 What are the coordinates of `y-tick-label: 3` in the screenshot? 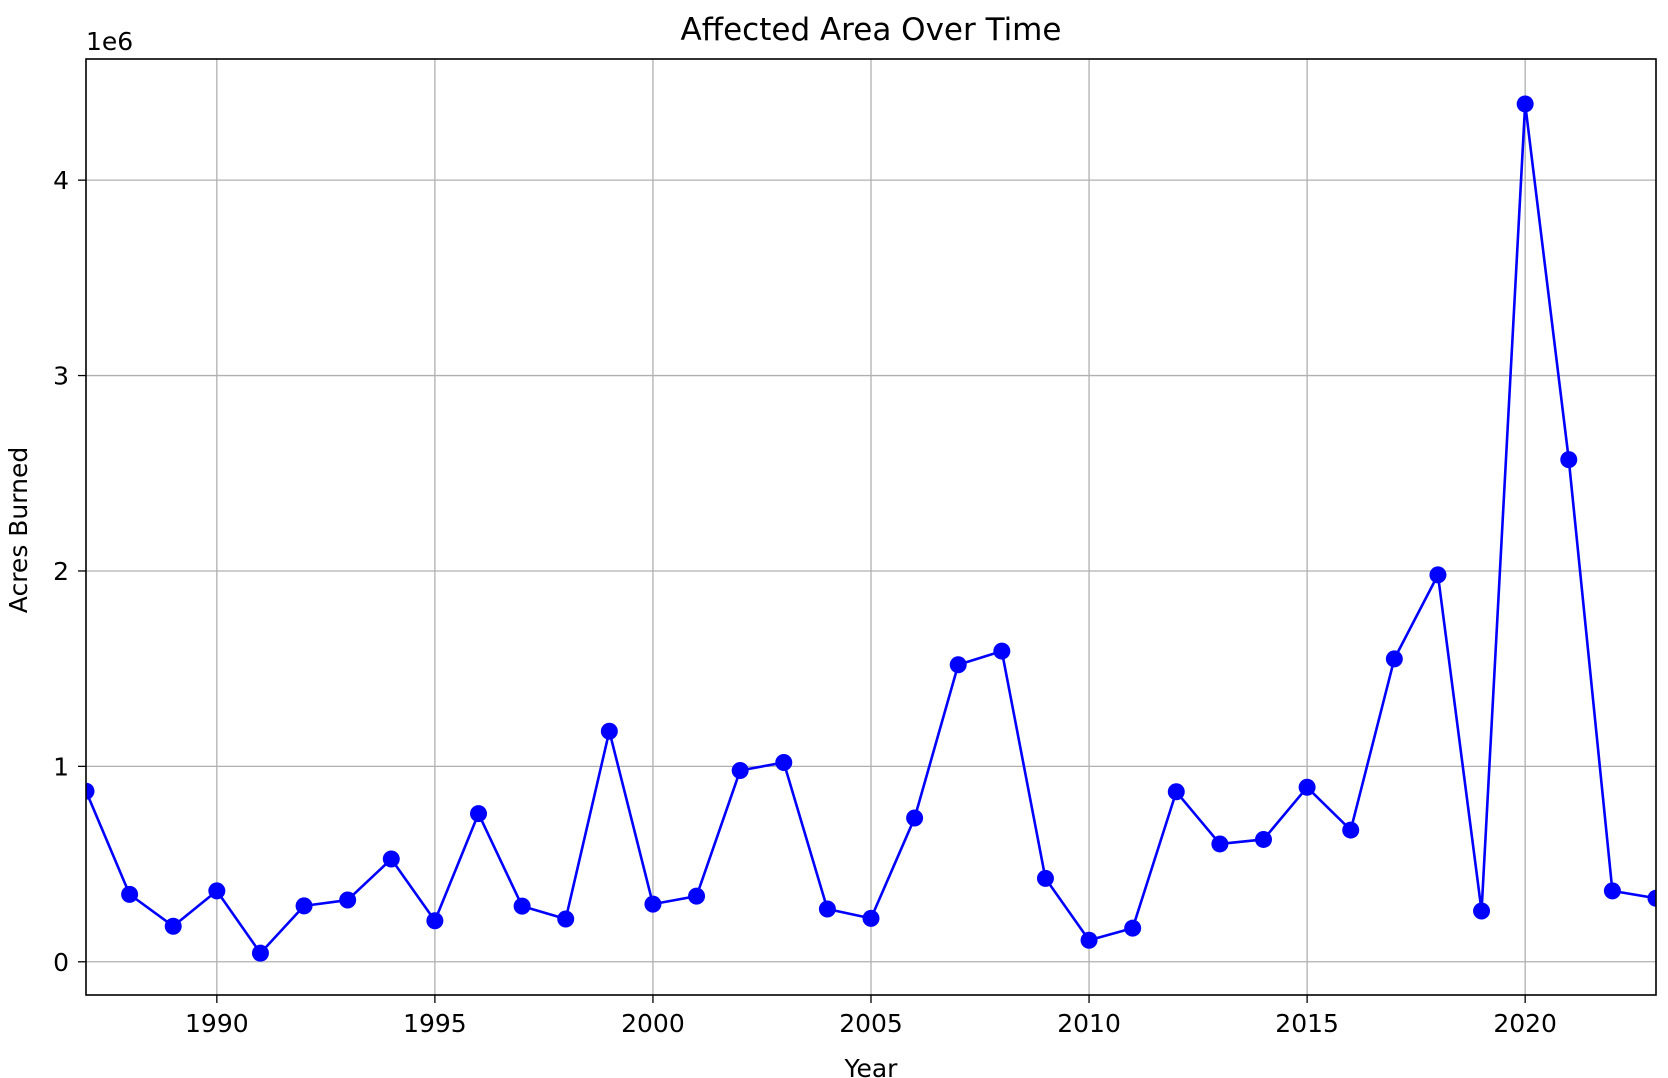 It's located at (61, 376).